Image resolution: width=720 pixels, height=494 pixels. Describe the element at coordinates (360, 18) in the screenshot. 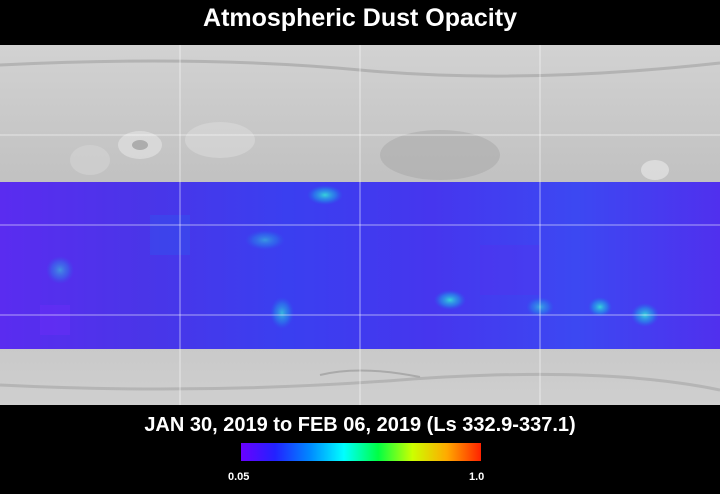

I see `map-title: Atmospheric Dust Opacity` at that location.